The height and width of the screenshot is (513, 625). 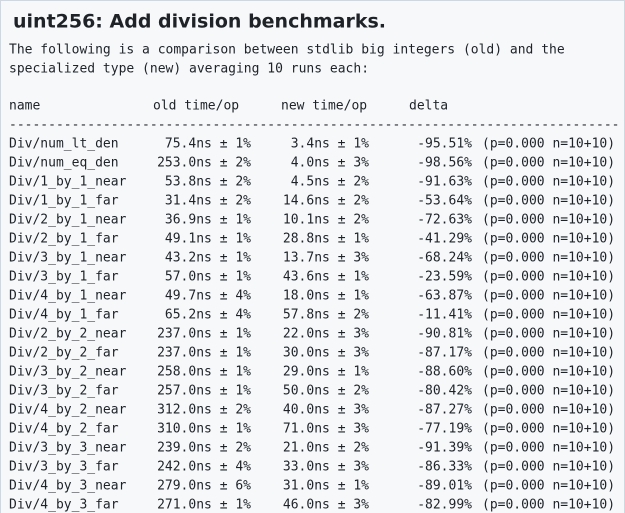 I want to click on delta: -86.33%, so click(x=444, y=467).